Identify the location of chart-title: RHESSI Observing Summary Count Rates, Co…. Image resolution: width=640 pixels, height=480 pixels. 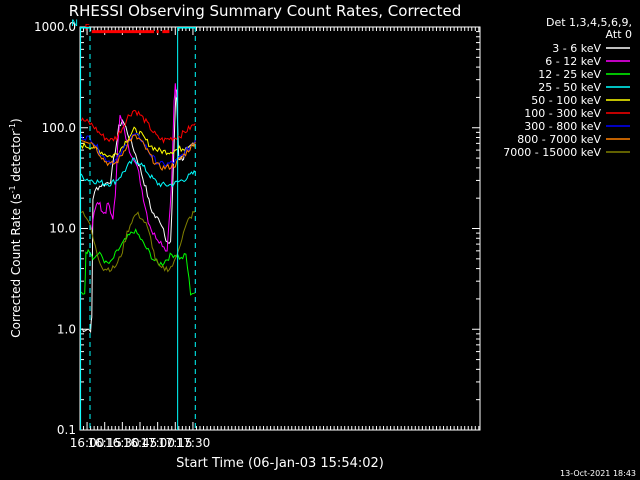
(265, 11).